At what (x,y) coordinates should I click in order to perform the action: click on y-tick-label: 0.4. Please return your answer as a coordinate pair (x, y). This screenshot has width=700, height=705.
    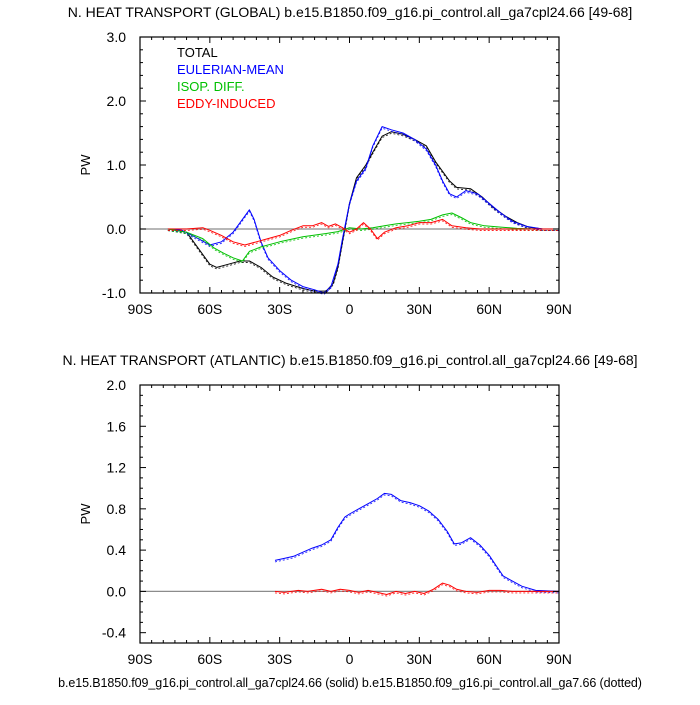
    Looking at the image, I should click on (117, 550).